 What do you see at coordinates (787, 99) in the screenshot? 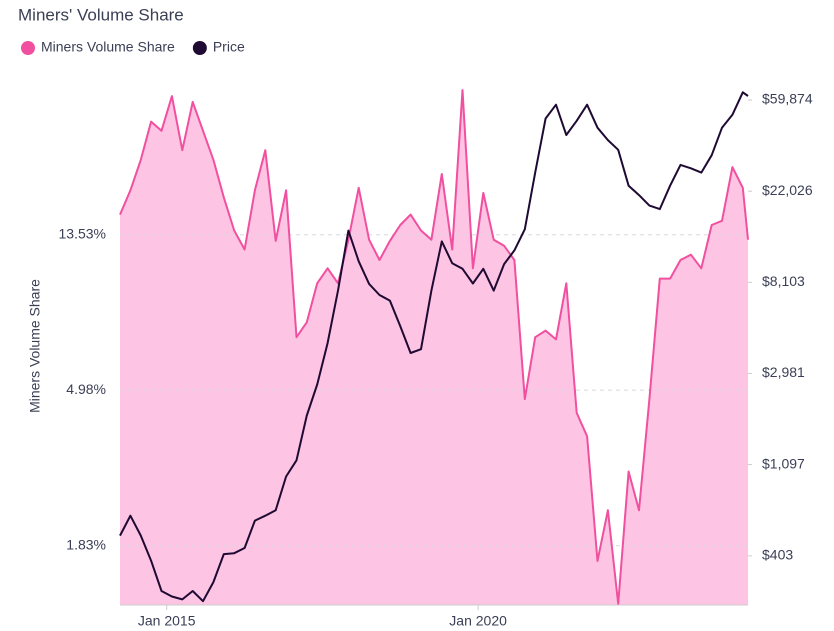
I see `y2-tick-label: $59,874` at bounding box center [787, 99].